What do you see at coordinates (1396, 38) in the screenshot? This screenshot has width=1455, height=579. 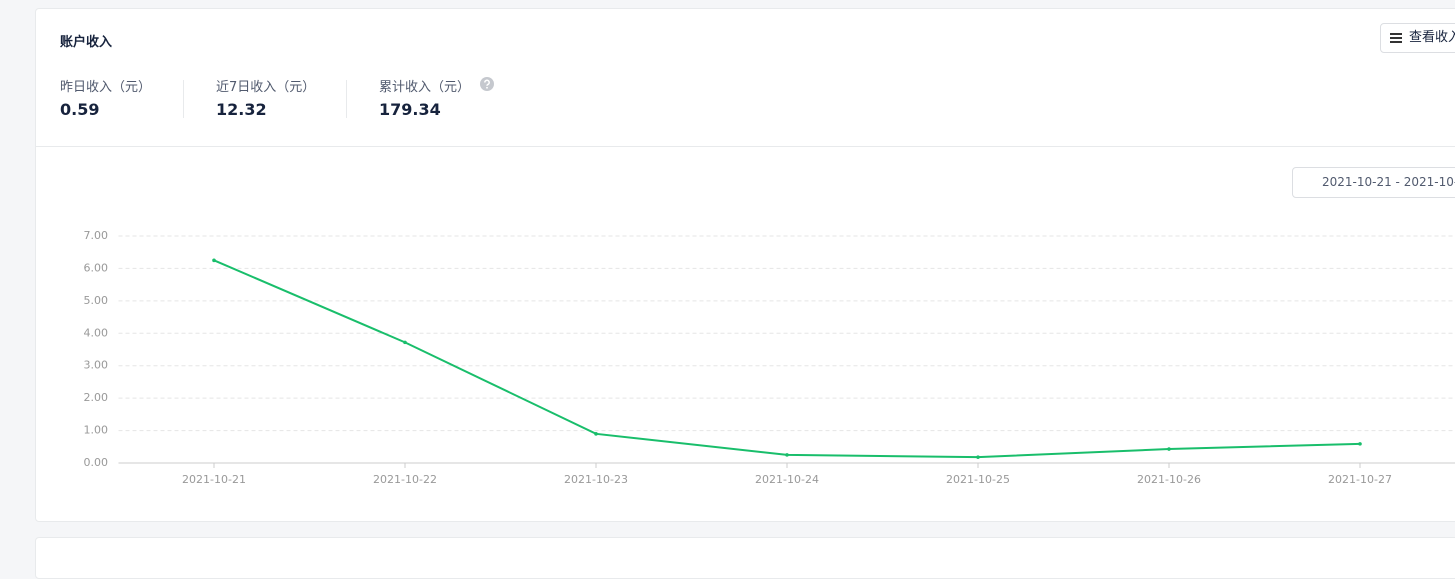 I see `menu-icon` at bounding box center [1396, 38].